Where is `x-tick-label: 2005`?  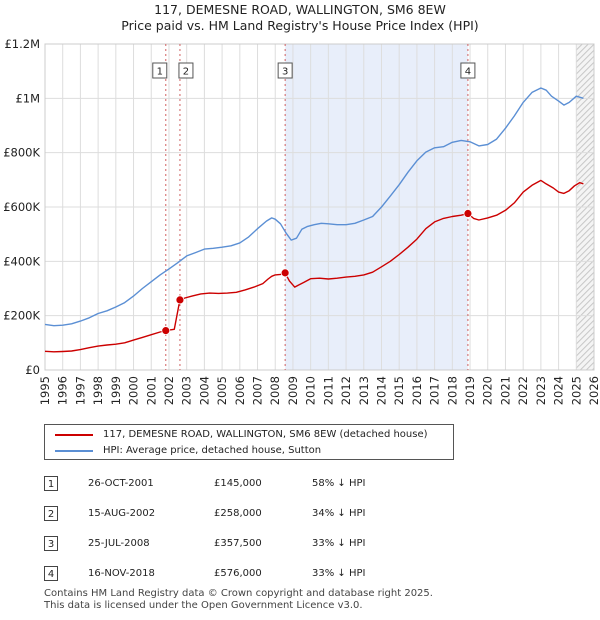 x-tick-label: 2005 is located at coordinates (222, 390).